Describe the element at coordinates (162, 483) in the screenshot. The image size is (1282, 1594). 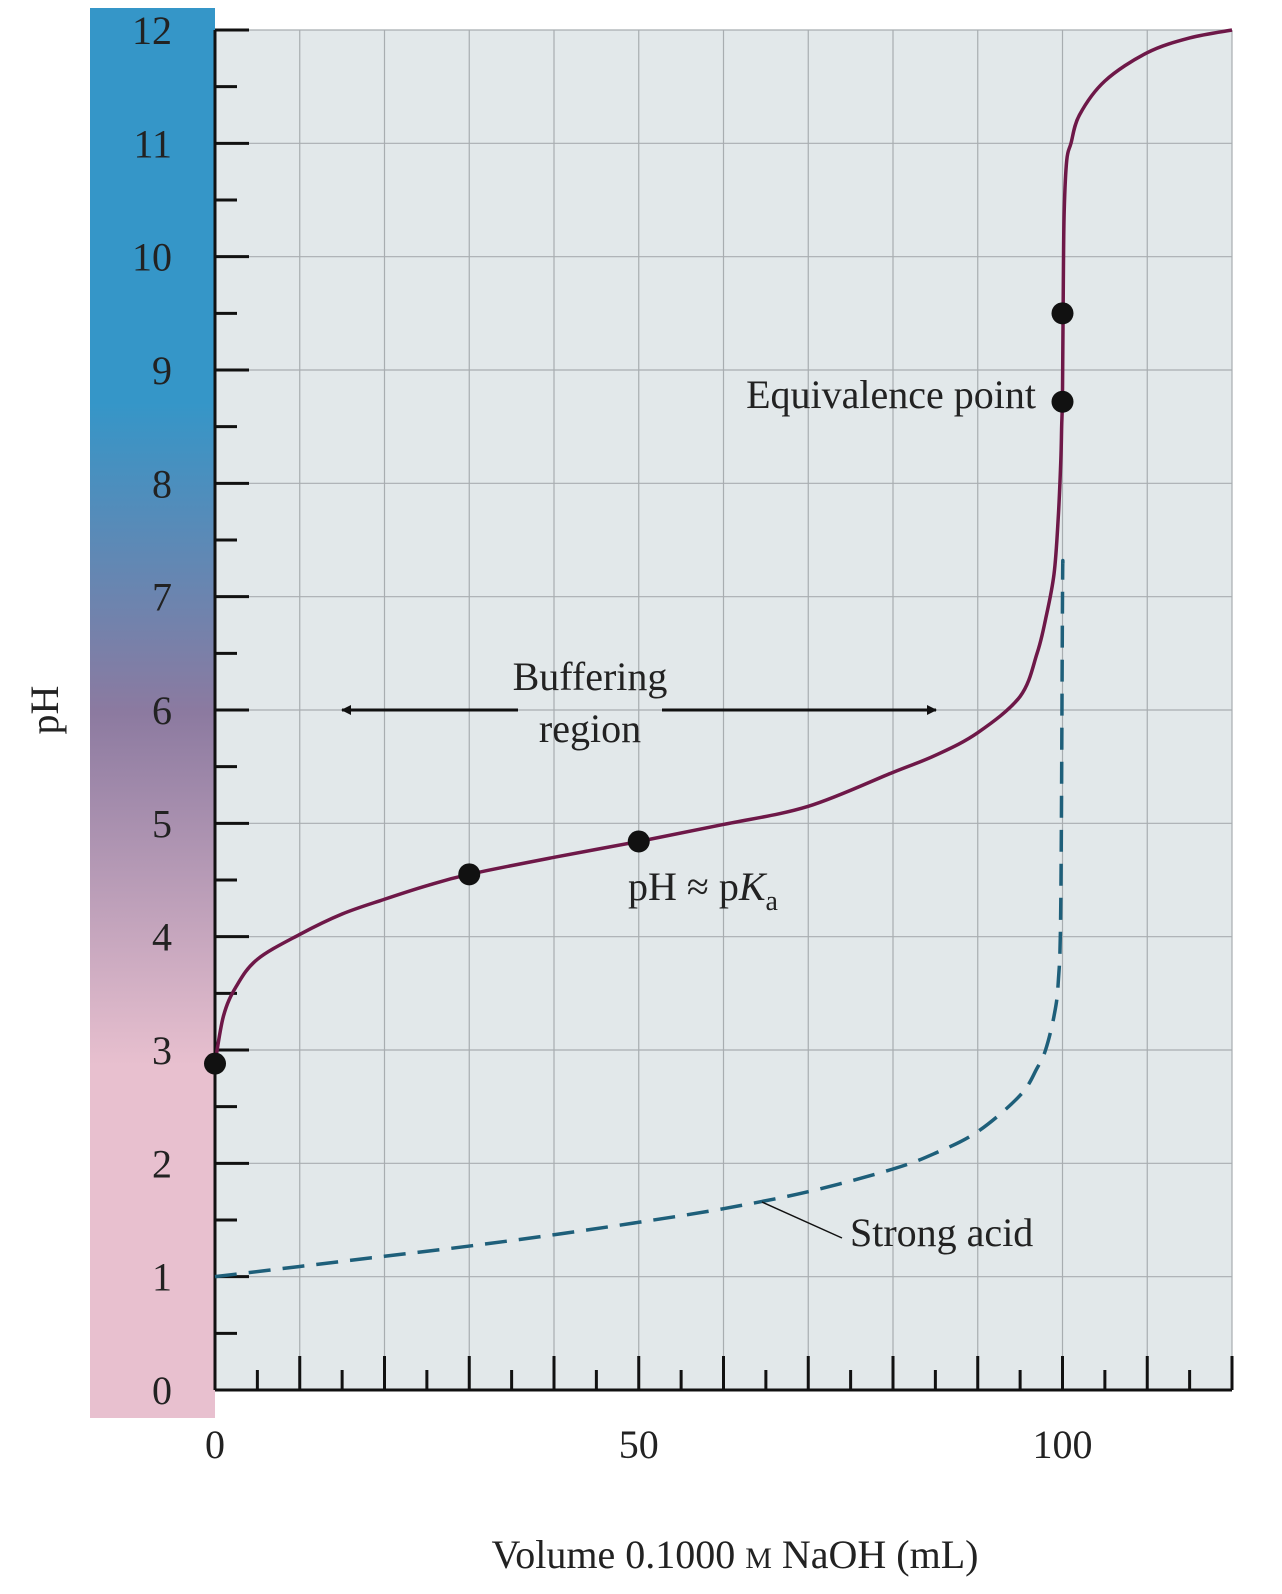
I see `y-tick-label: 8` at that location.